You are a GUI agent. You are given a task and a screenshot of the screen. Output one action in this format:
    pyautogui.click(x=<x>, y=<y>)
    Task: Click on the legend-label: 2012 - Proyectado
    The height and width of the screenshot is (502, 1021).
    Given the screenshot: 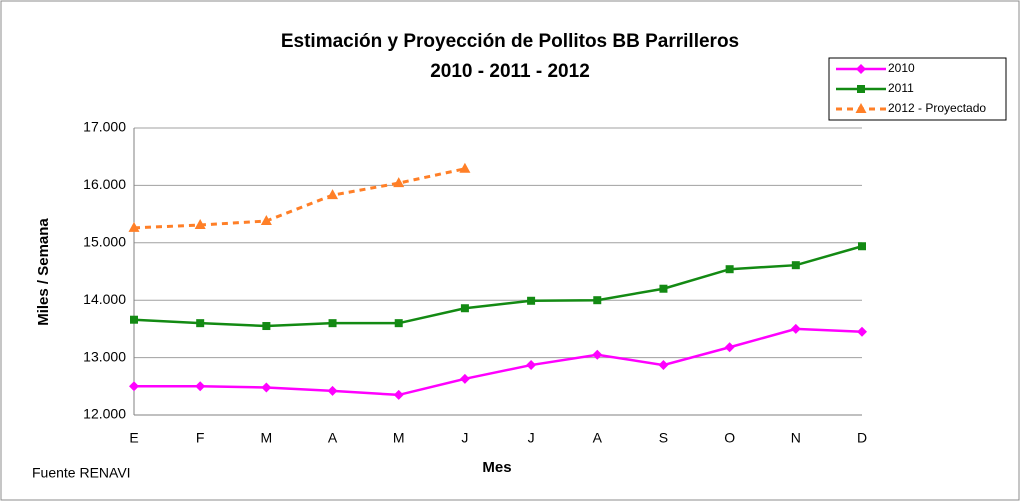 What is the action you would take?
    pyautogui.click(x=937, y=108)
    